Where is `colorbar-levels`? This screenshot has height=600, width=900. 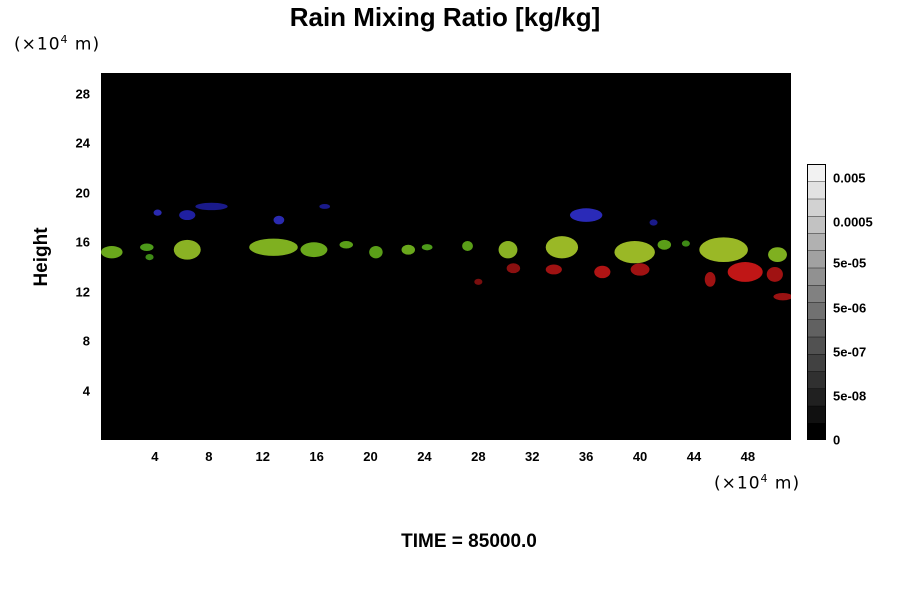
colorbar-levels is located at coordinates (816, 302).